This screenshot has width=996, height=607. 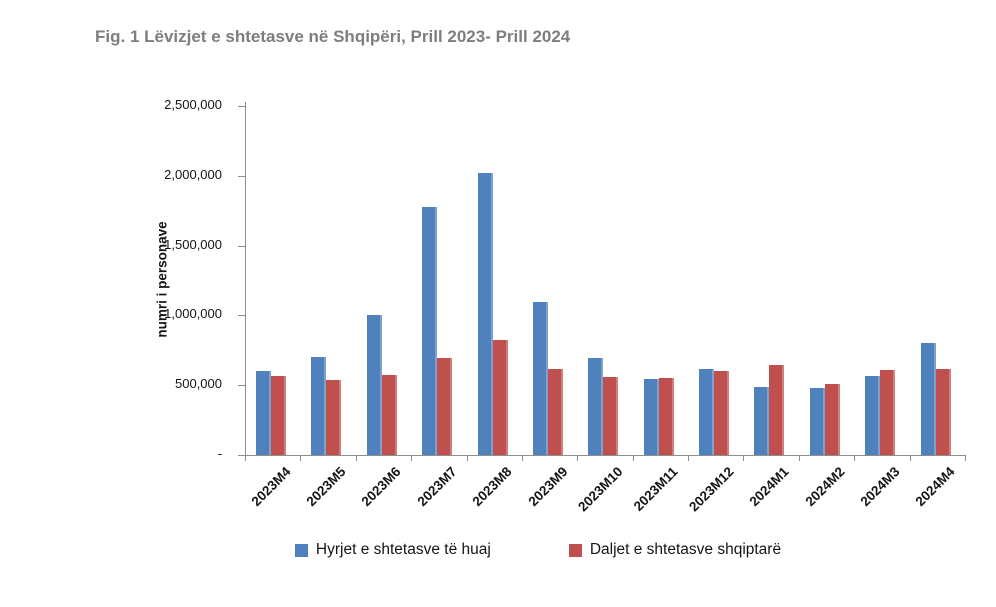 What do you see at coordinates (403, 549) in the screenshot?
I see `legend-label-hyrjet: Hyrjet e shtetasve të huaj` at bounding box center [403, 549].